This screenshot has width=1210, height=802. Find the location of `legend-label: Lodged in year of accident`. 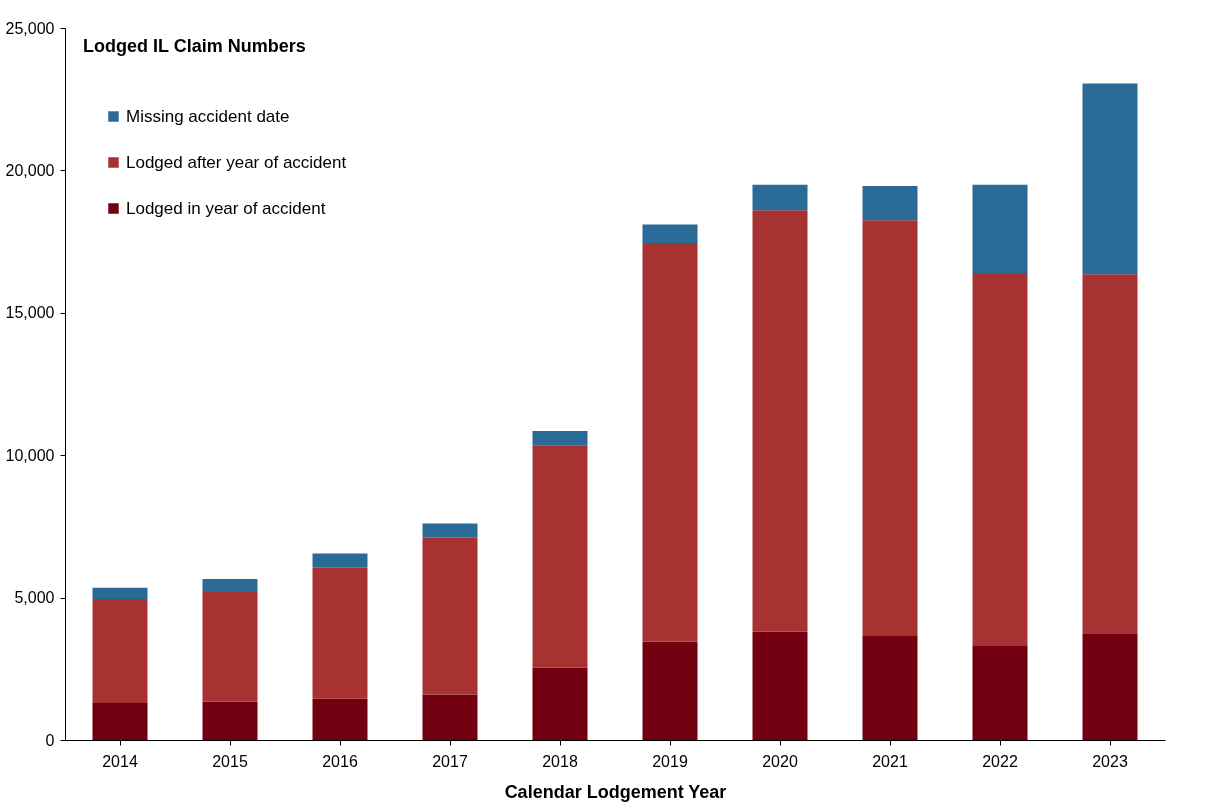

legend-label: Lodged in year of accident is located at coordinates (226, 208).